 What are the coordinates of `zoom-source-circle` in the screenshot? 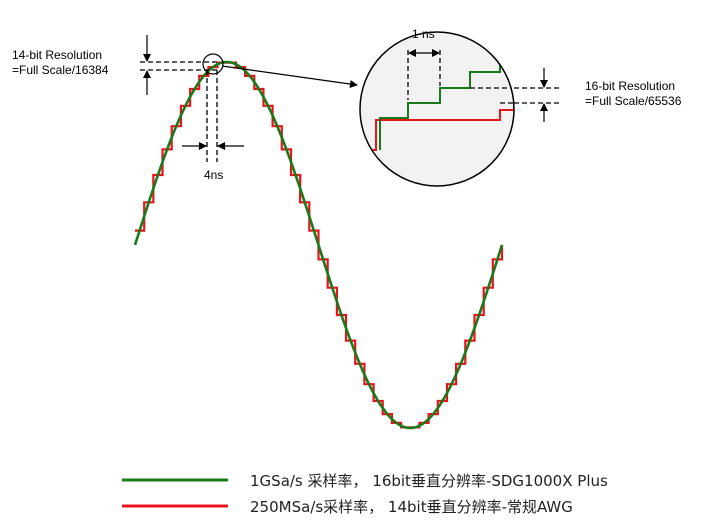 It's located at (213, 64).